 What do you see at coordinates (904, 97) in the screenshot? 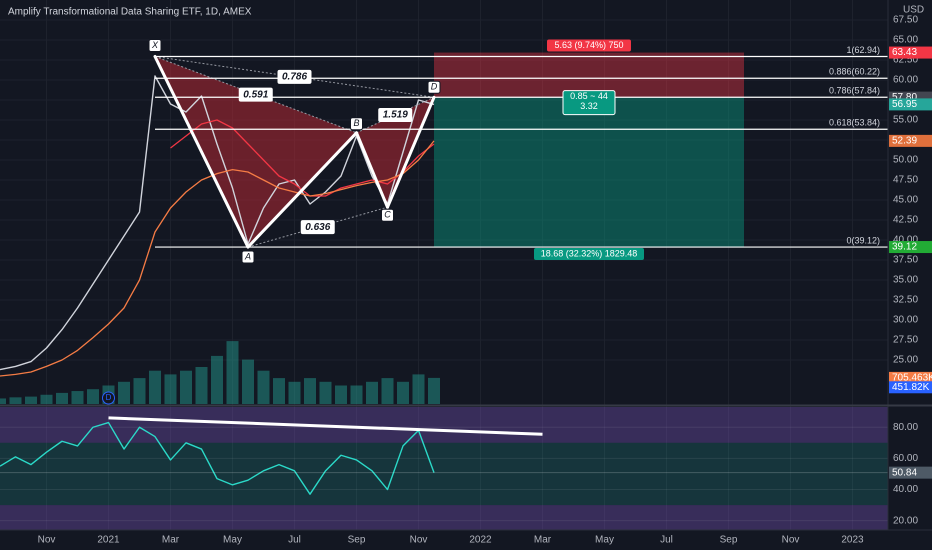
I see `price-tag: 57.80` at bounding box center [904, 97].